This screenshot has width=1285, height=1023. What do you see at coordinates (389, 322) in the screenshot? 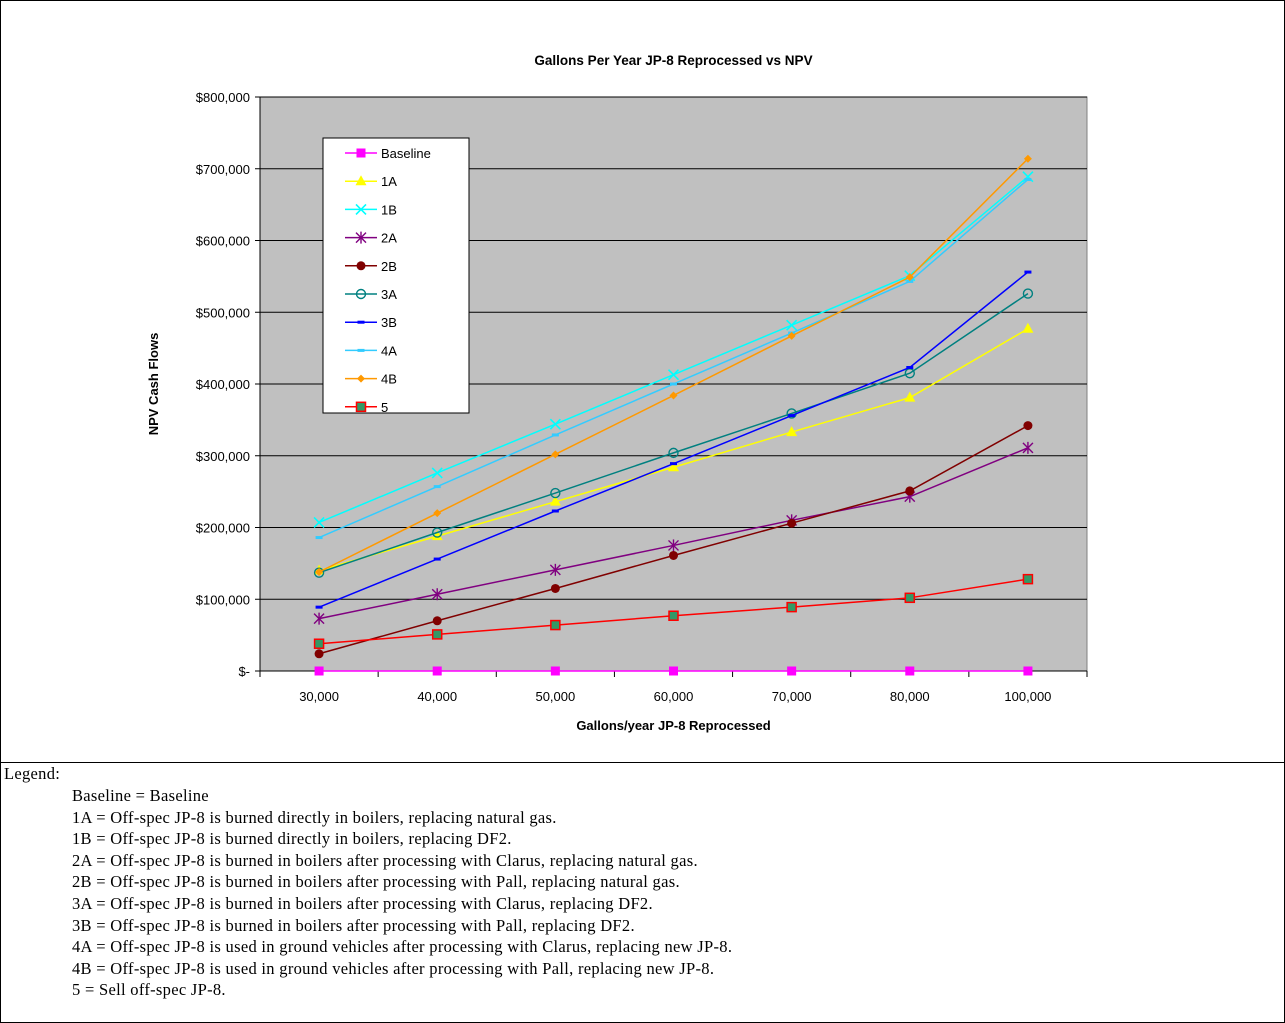
I see `legend-entry-3b-label: 3B` at bounding box center [389, 322].